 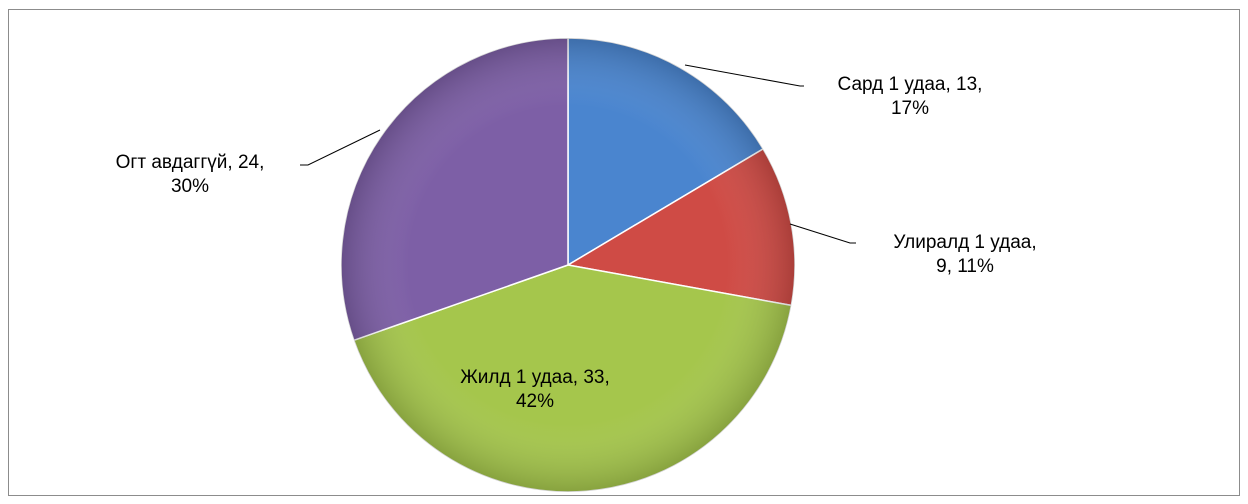 What do you see at coordinates (910, 84) in the screenshot?
I see `data-label: Сард 1 удаа, 13,` at bounding box center [910, 84].